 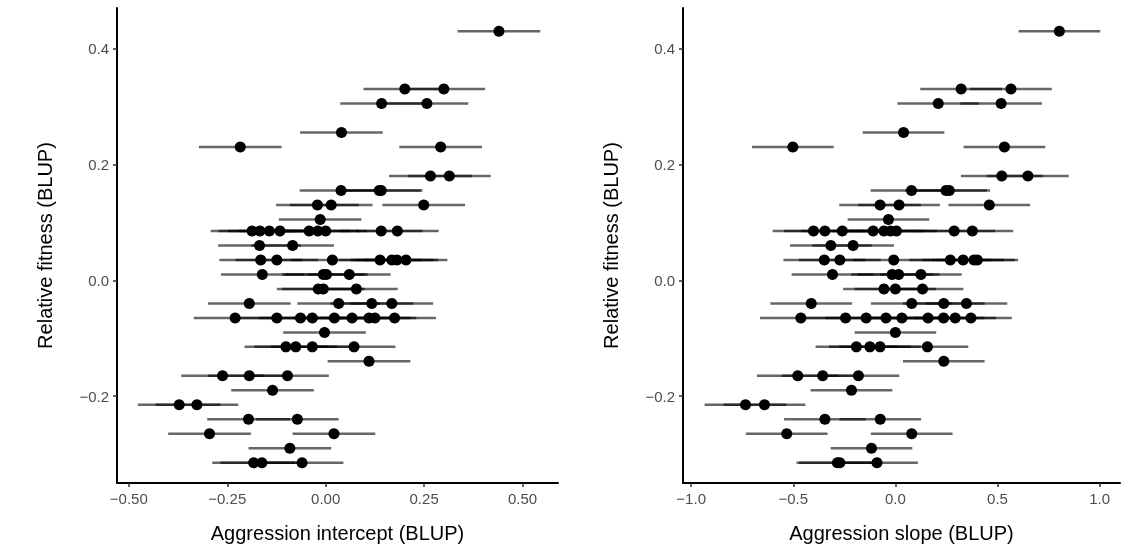 I want to click on x-tick-label: 0.00, so click(x=326, y=498).